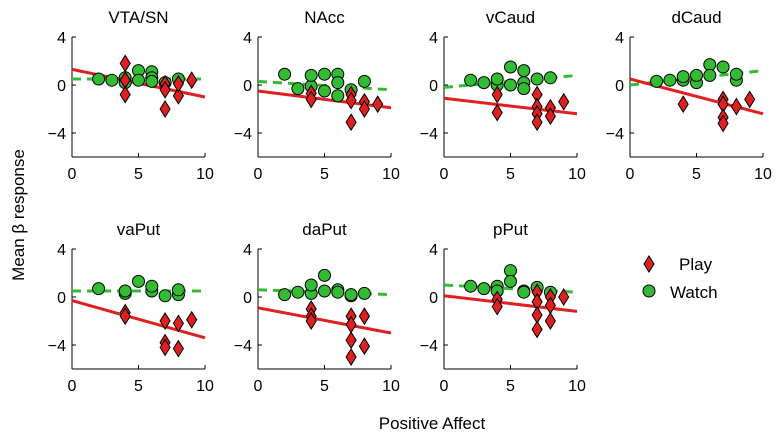  What do you see at coordinates (324, 17) in the screenshot?
I see `panel-title: NAcc` at bounding box center [324, 17].